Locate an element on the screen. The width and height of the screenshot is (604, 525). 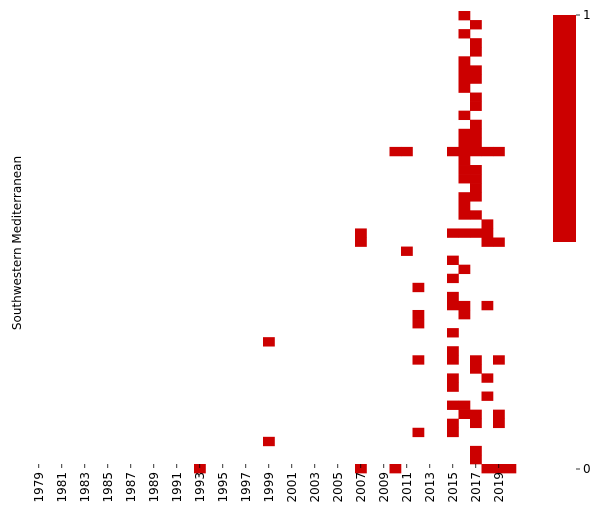
x-tick-label: 2011 is located at coordinates (407, 487).